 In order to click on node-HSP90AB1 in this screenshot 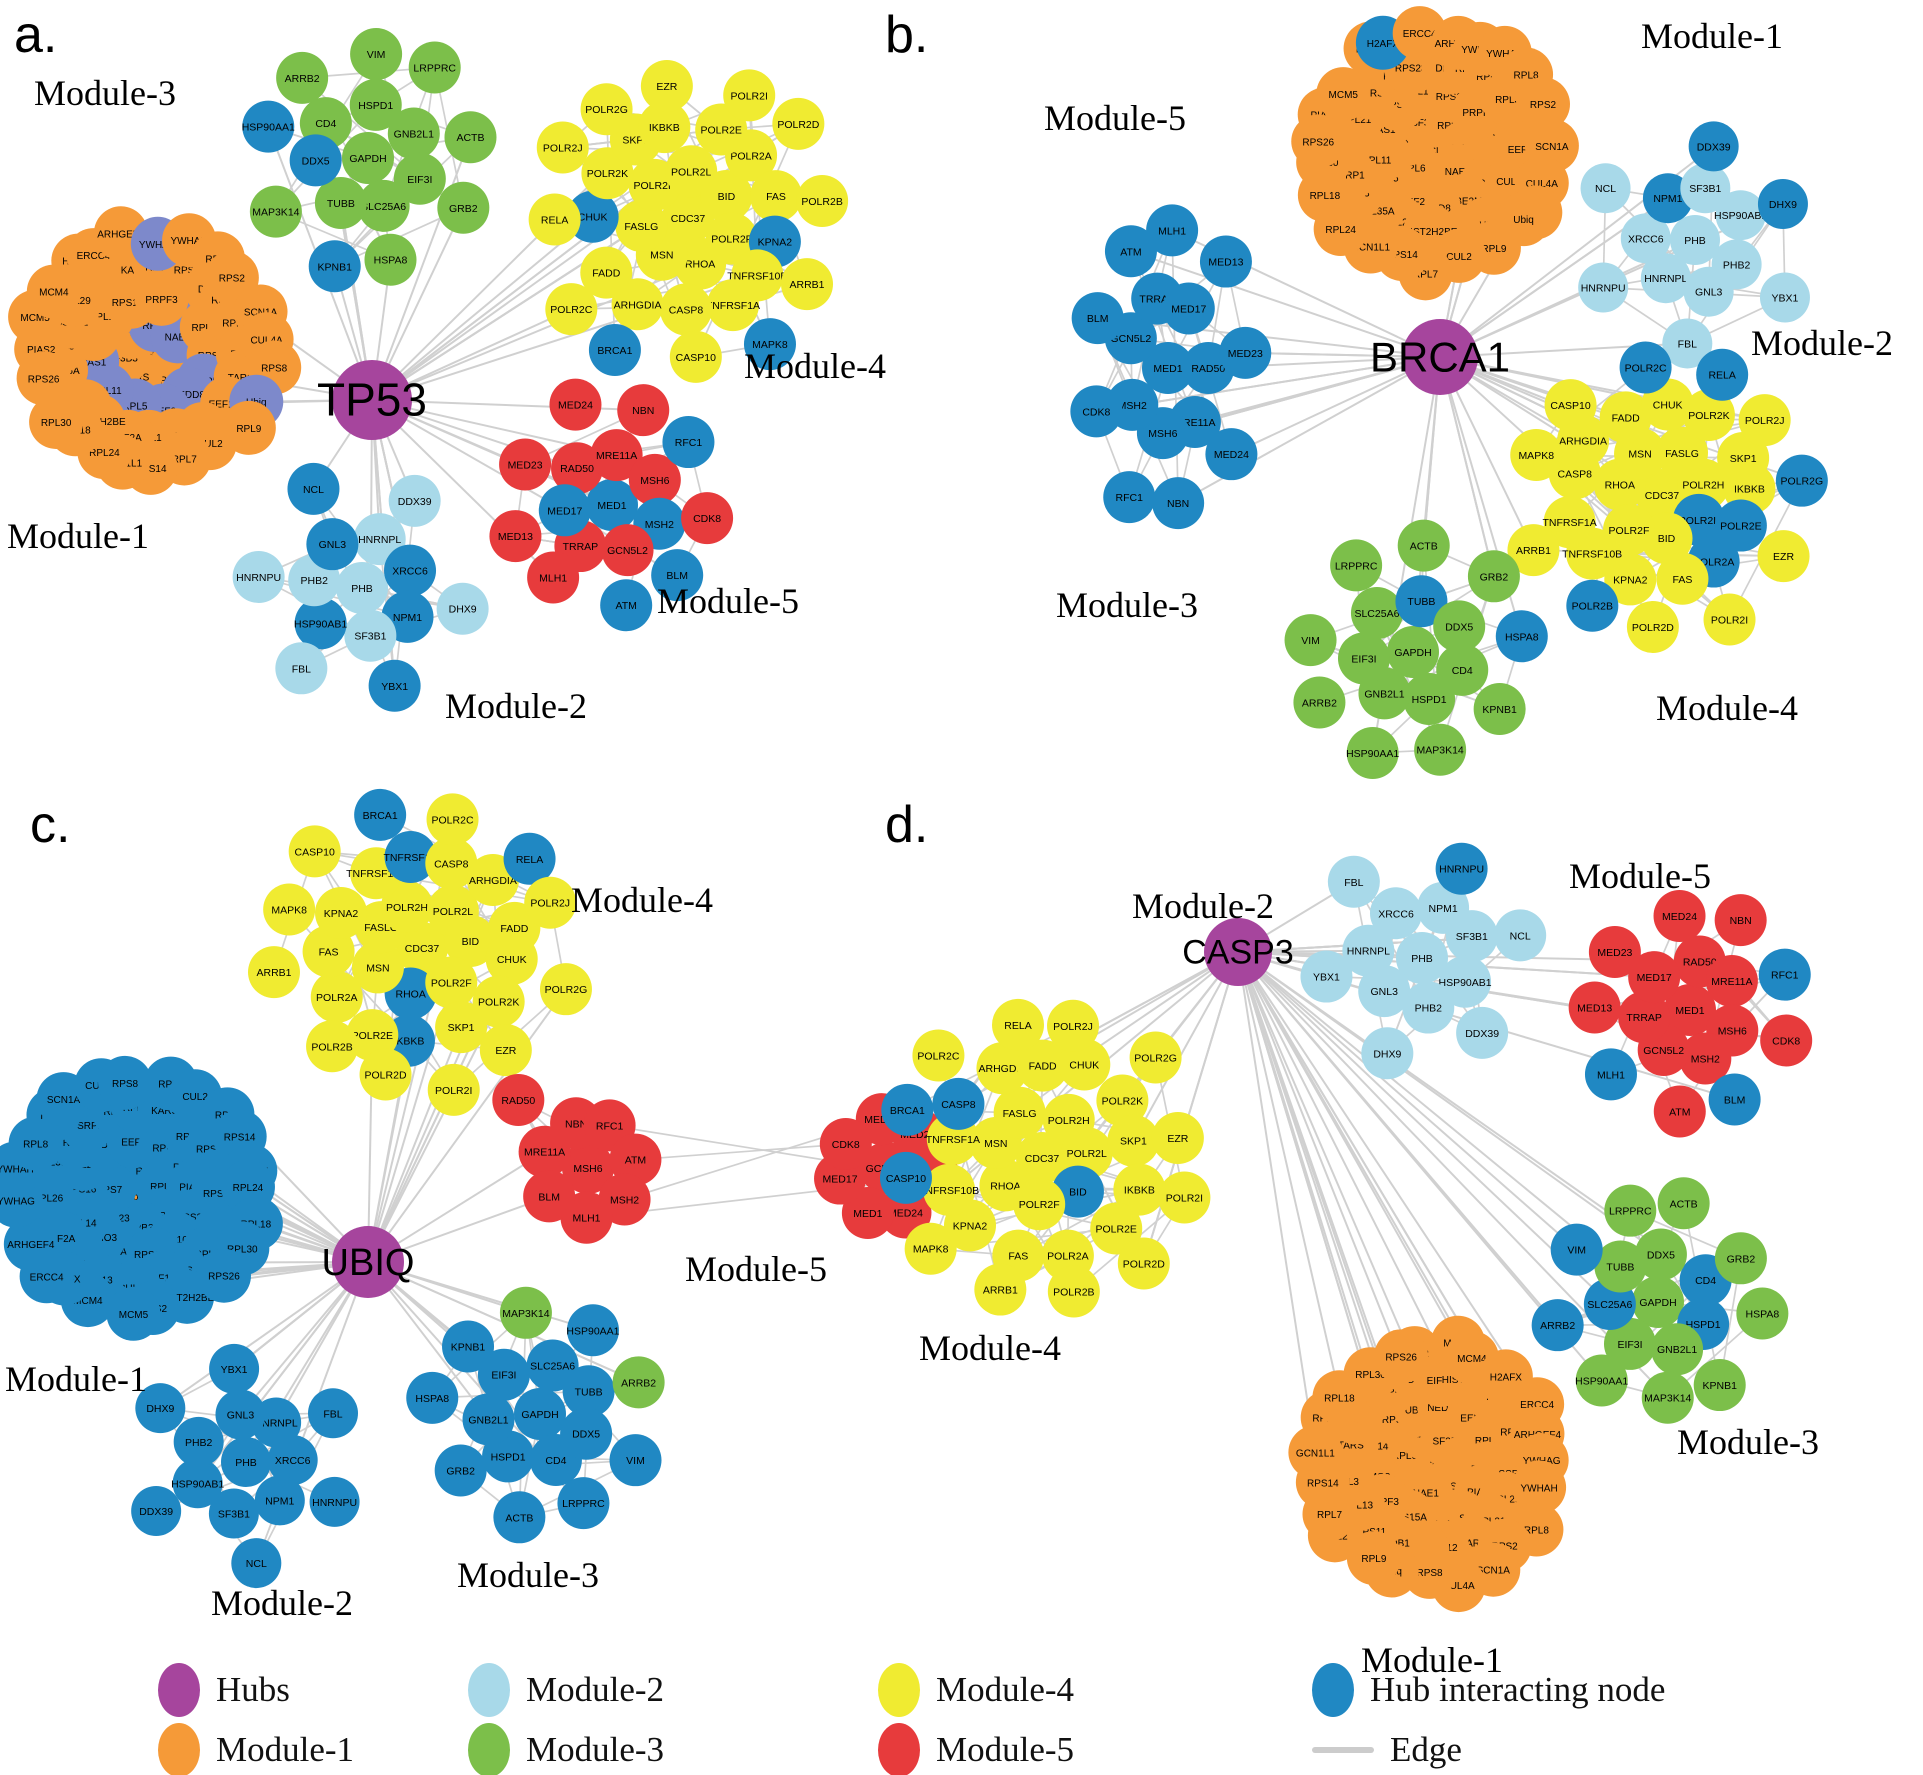, I will do `click(197, 1483)`.